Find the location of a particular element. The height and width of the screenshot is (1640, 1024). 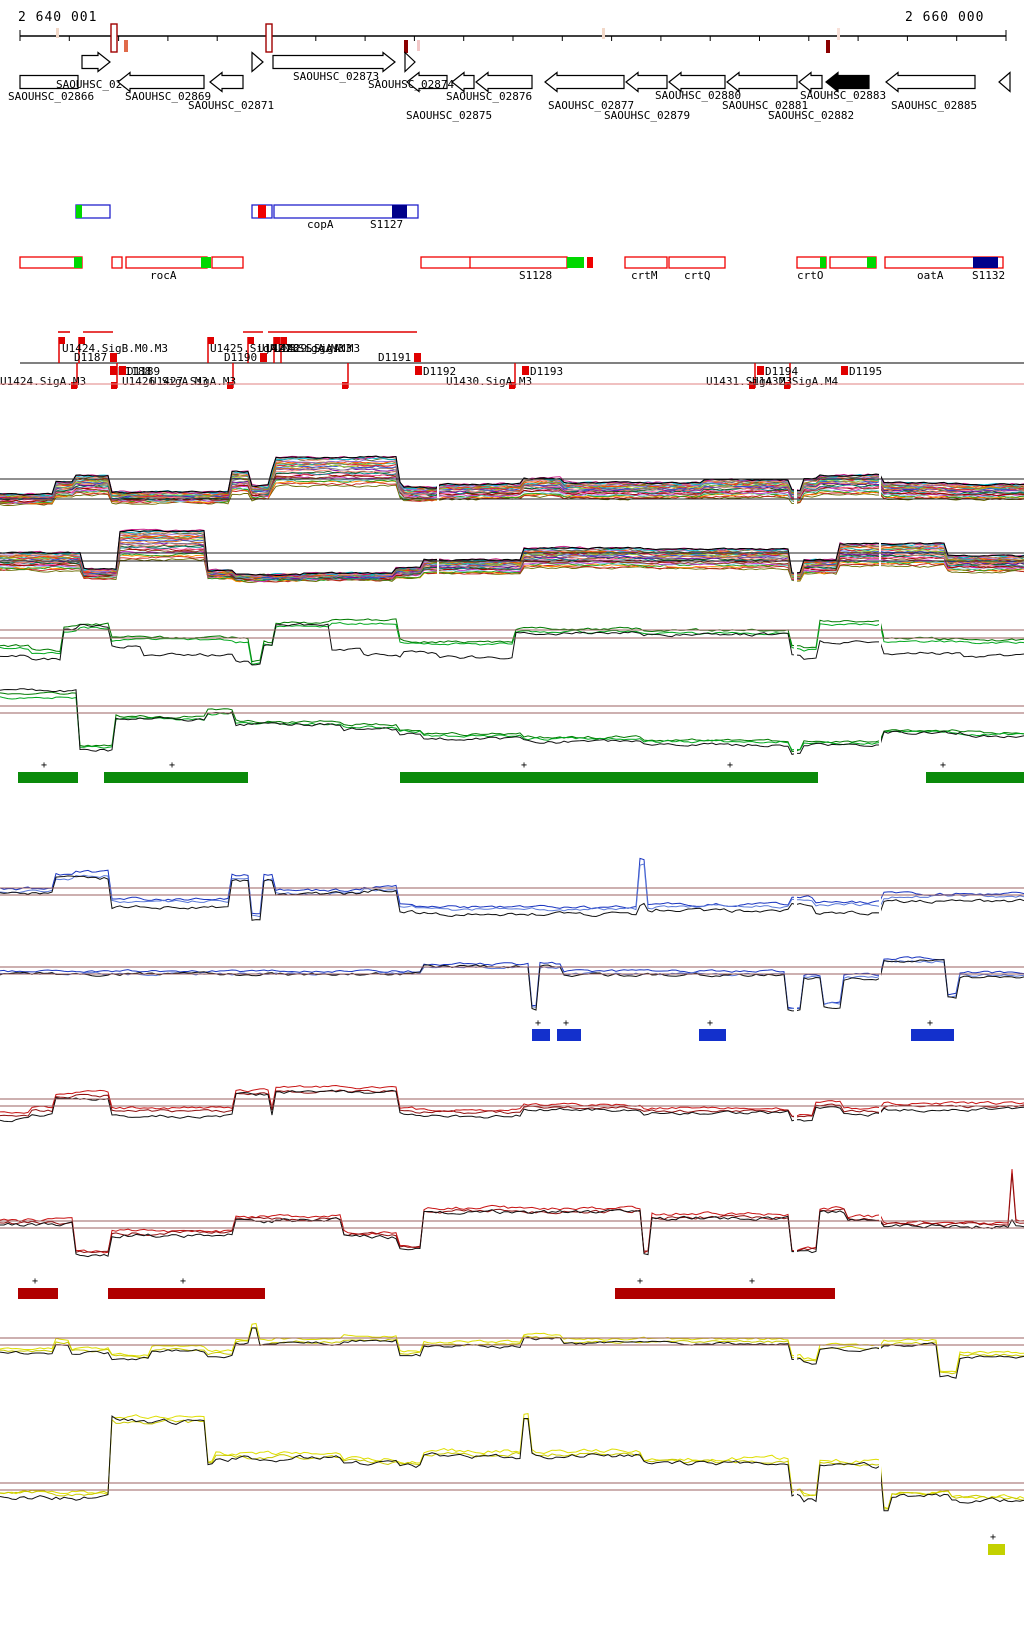

tss-label-upstream: U1425.SigA.M3 is located at coordinates (253, 348).